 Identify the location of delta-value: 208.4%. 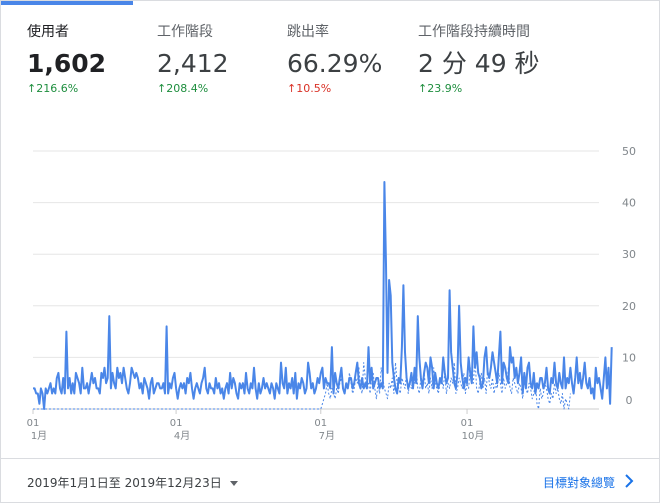
(187, 88).